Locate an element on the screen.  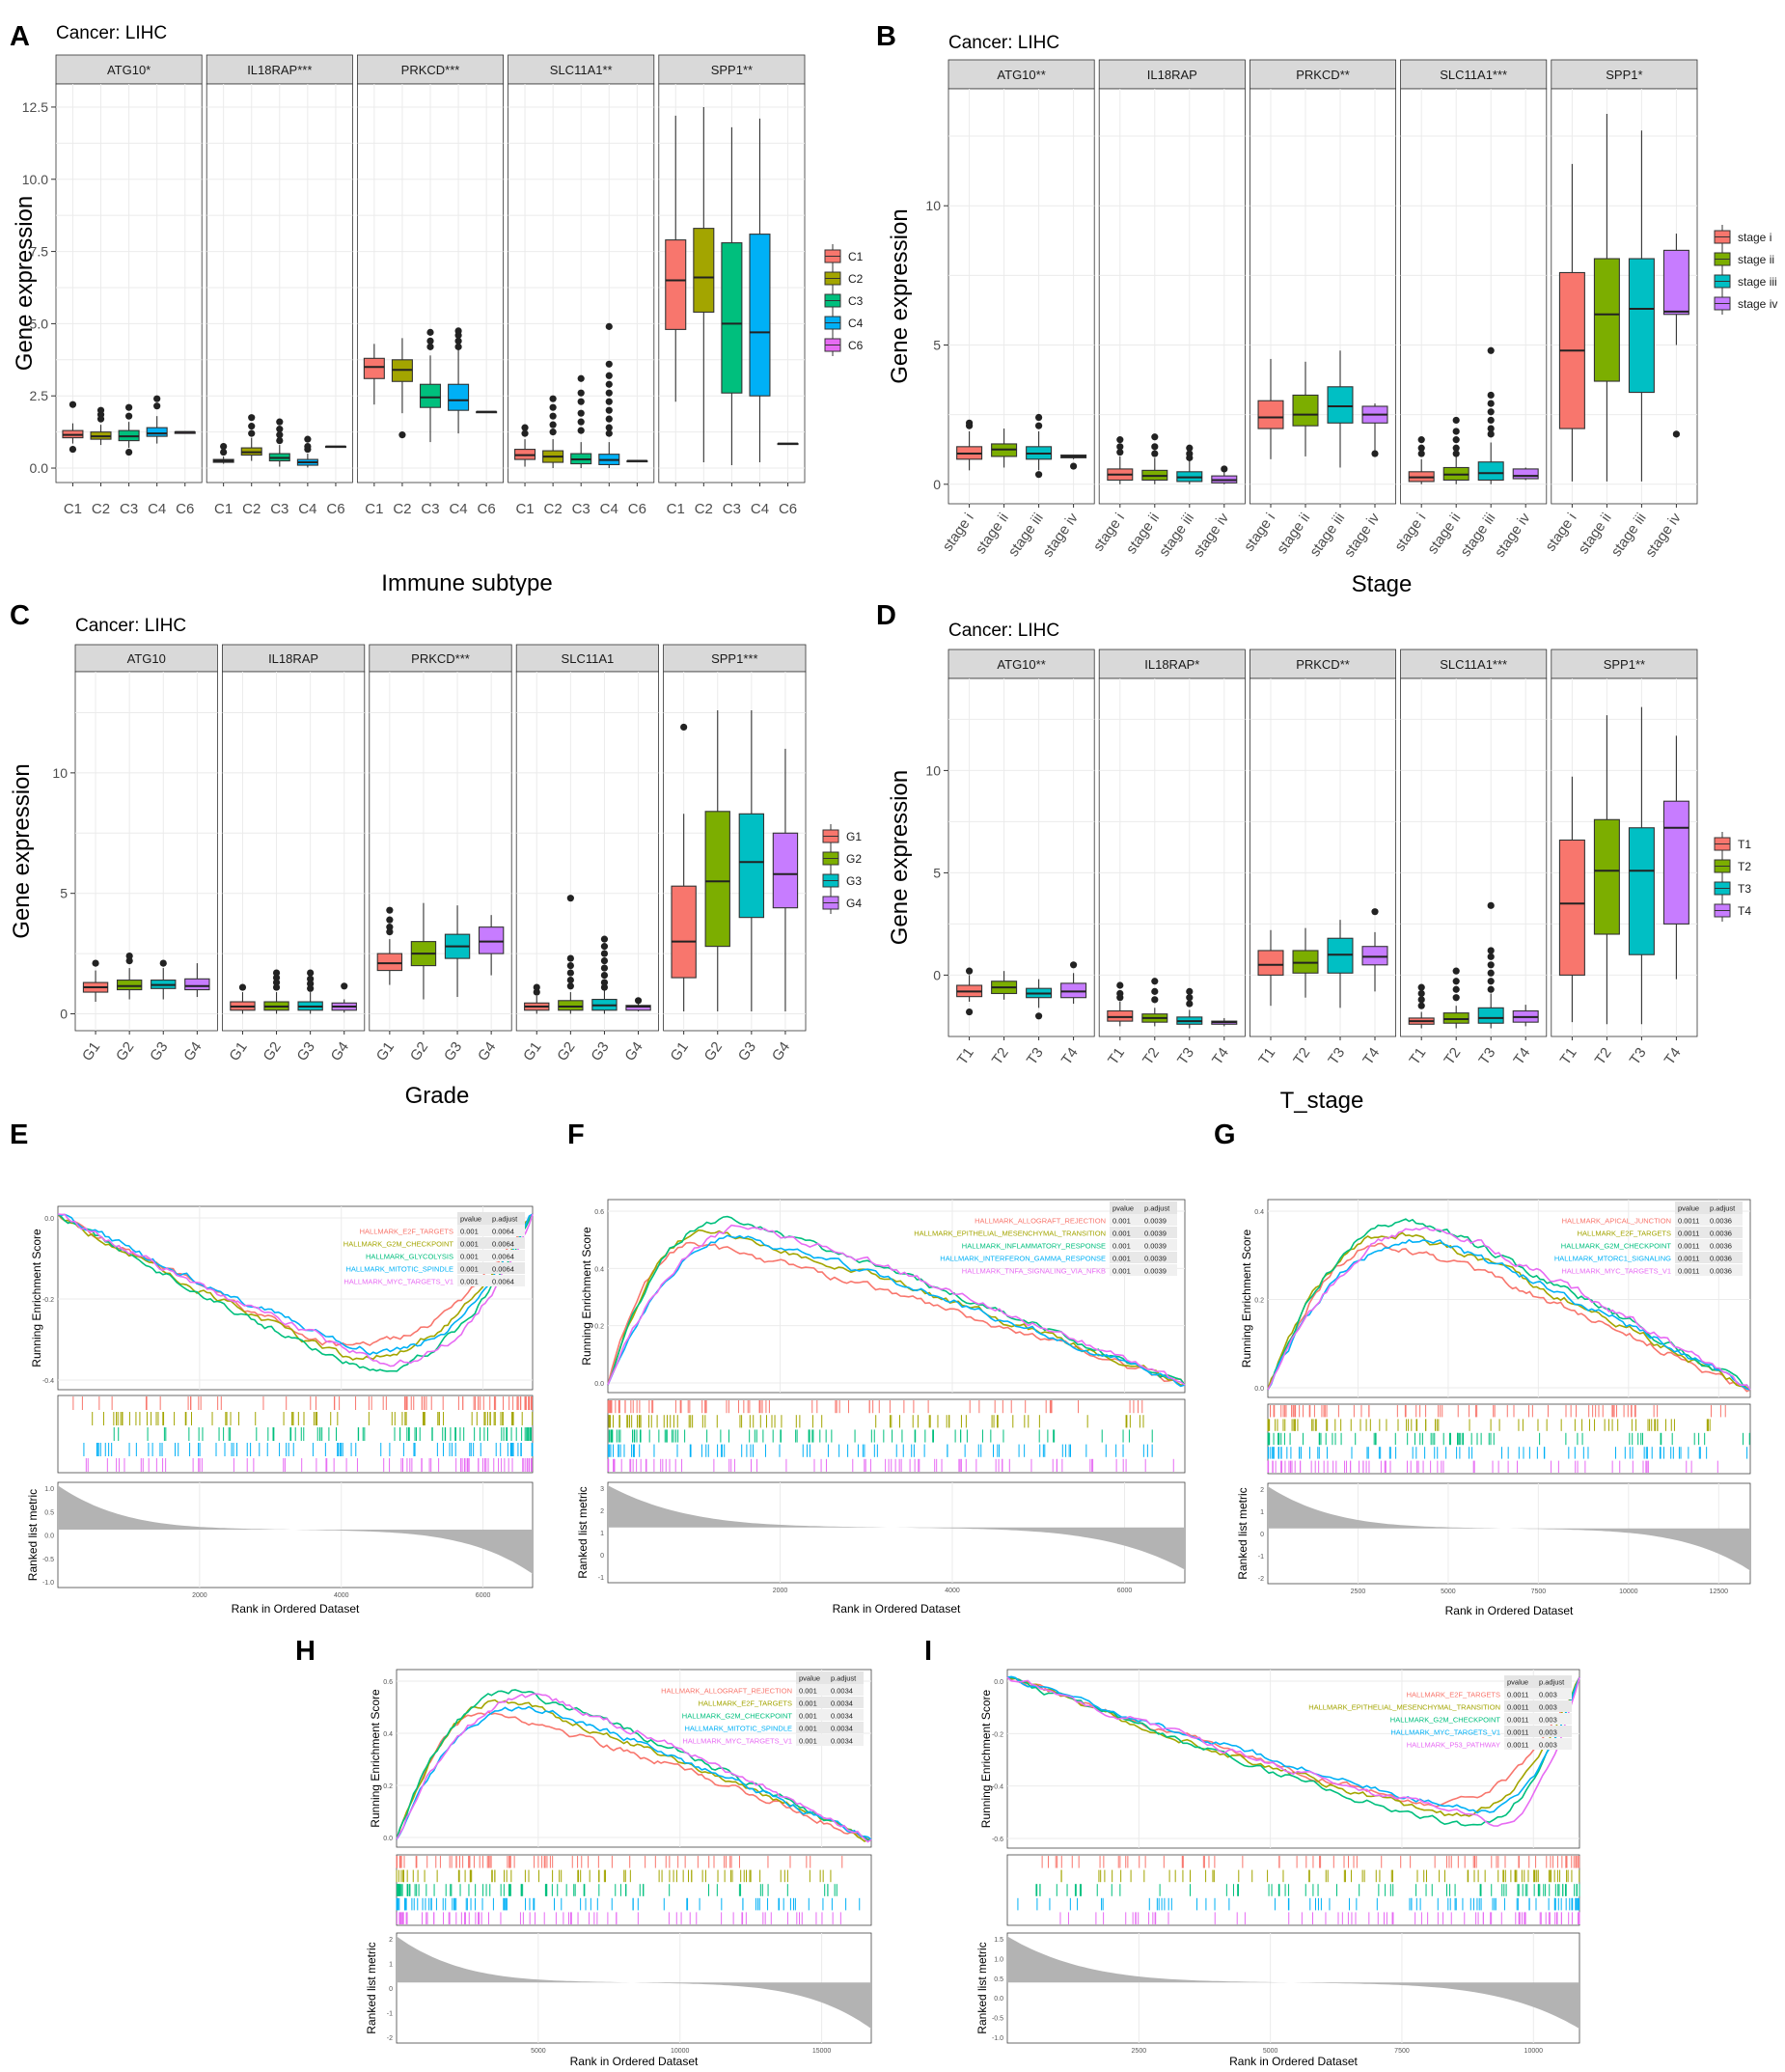
facet-3: SLC11A1*** T1 T2 T3 T4 is located at coordinates (1474, 858).